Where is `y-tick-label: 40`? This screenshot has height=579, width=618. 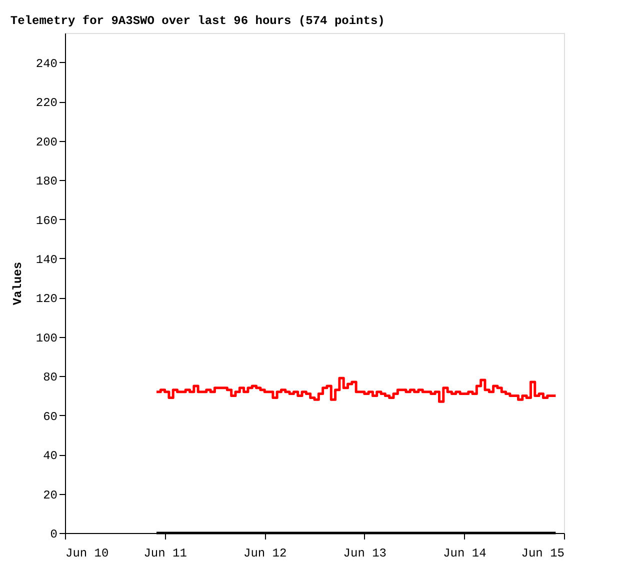
y-tick-label: 40 is located at coordinates (50, 456).